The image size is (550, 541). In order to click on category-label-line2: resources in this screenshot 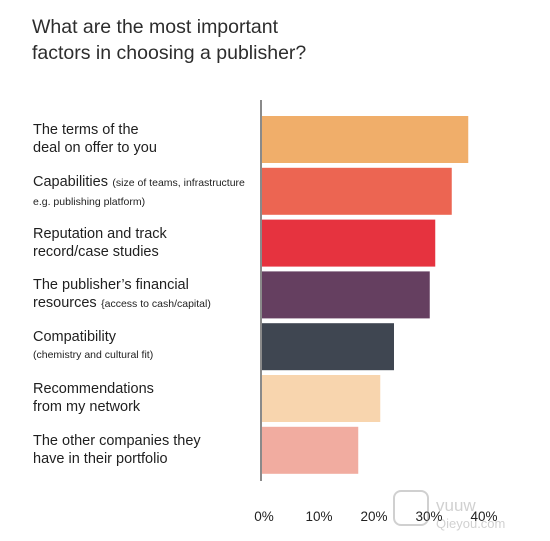, I will do `click(65, 303)`.